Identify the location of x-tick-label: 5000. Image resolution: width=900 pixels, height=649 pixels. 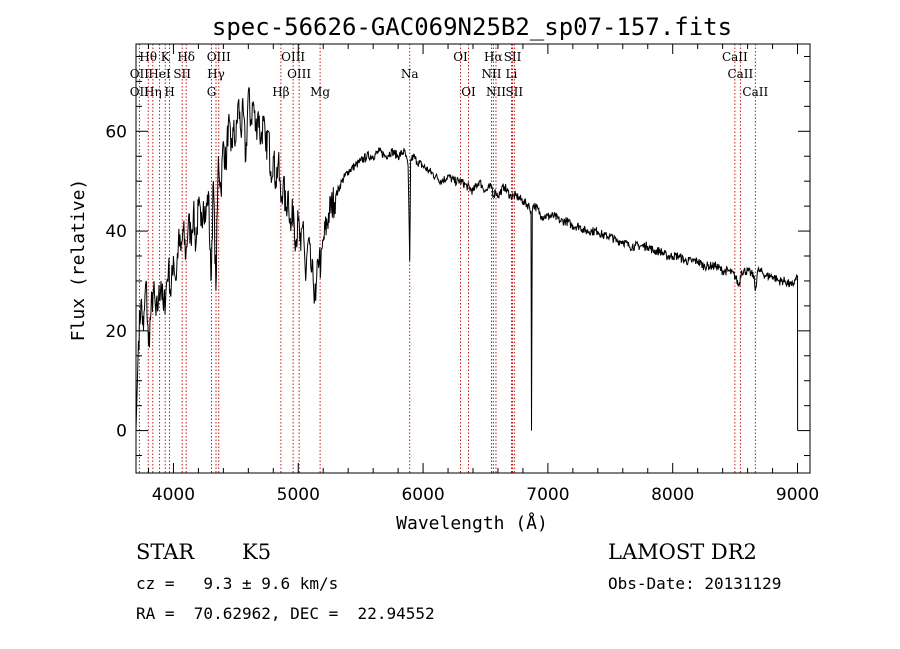
(298, 495).